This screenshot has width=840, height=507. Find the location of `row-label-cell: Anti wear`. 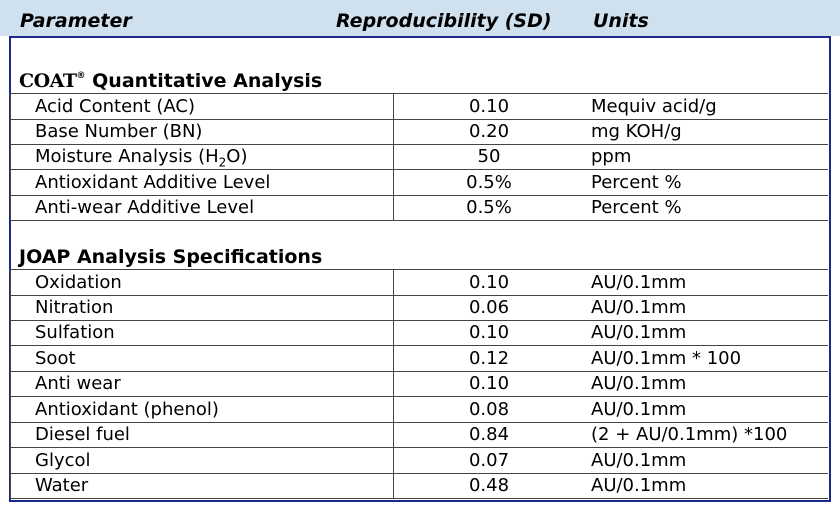

row-label-cell: Anti wear is located at coordinates (202, 383).